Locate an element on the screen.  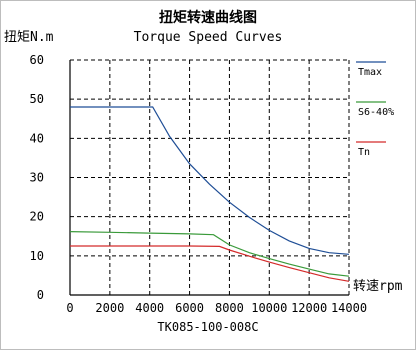
series-line-s6-40- is located at coordinates (209, 254).